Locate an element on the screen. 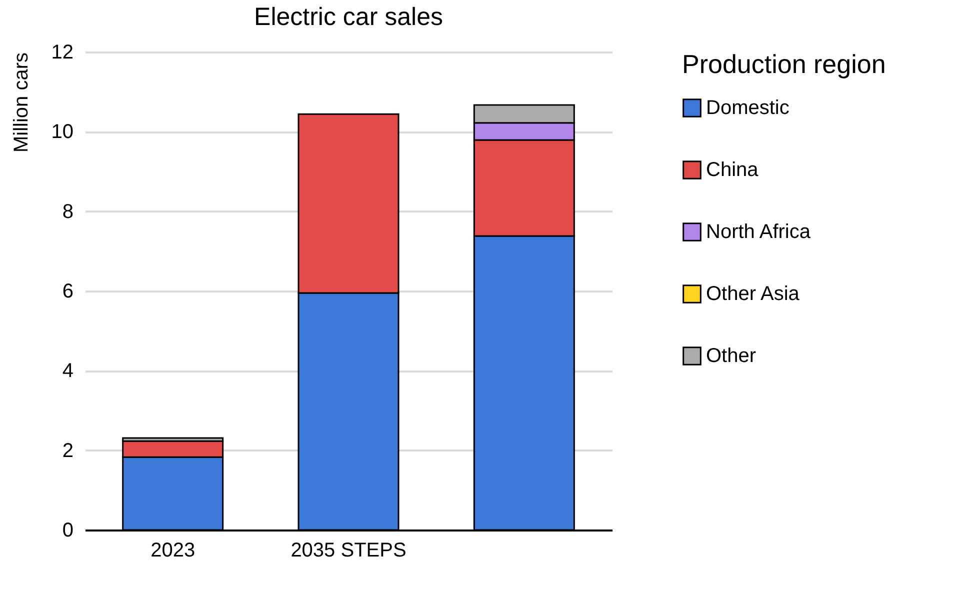  y-tick-label: 2 is located at coordinates (68, 451).